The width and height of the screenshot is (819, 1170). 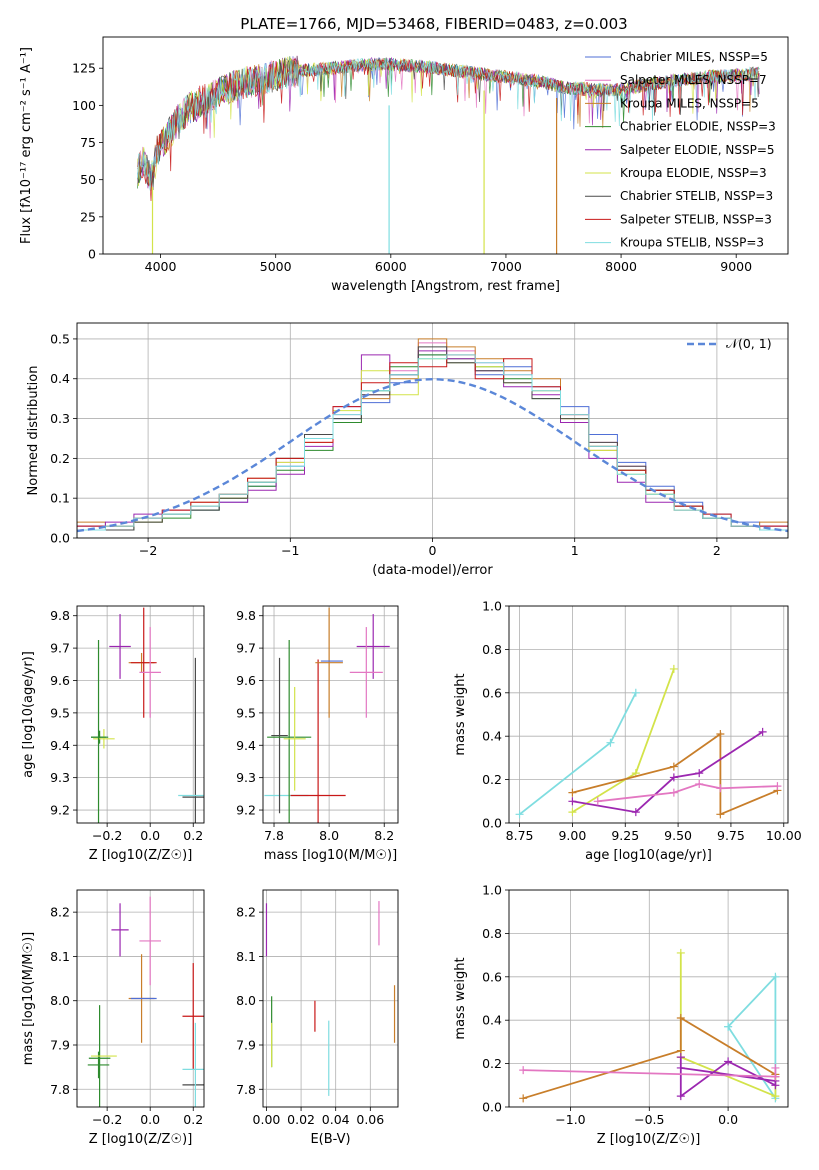 I want to click on y-tick-label: 9.8, so click(x=60, y=615).